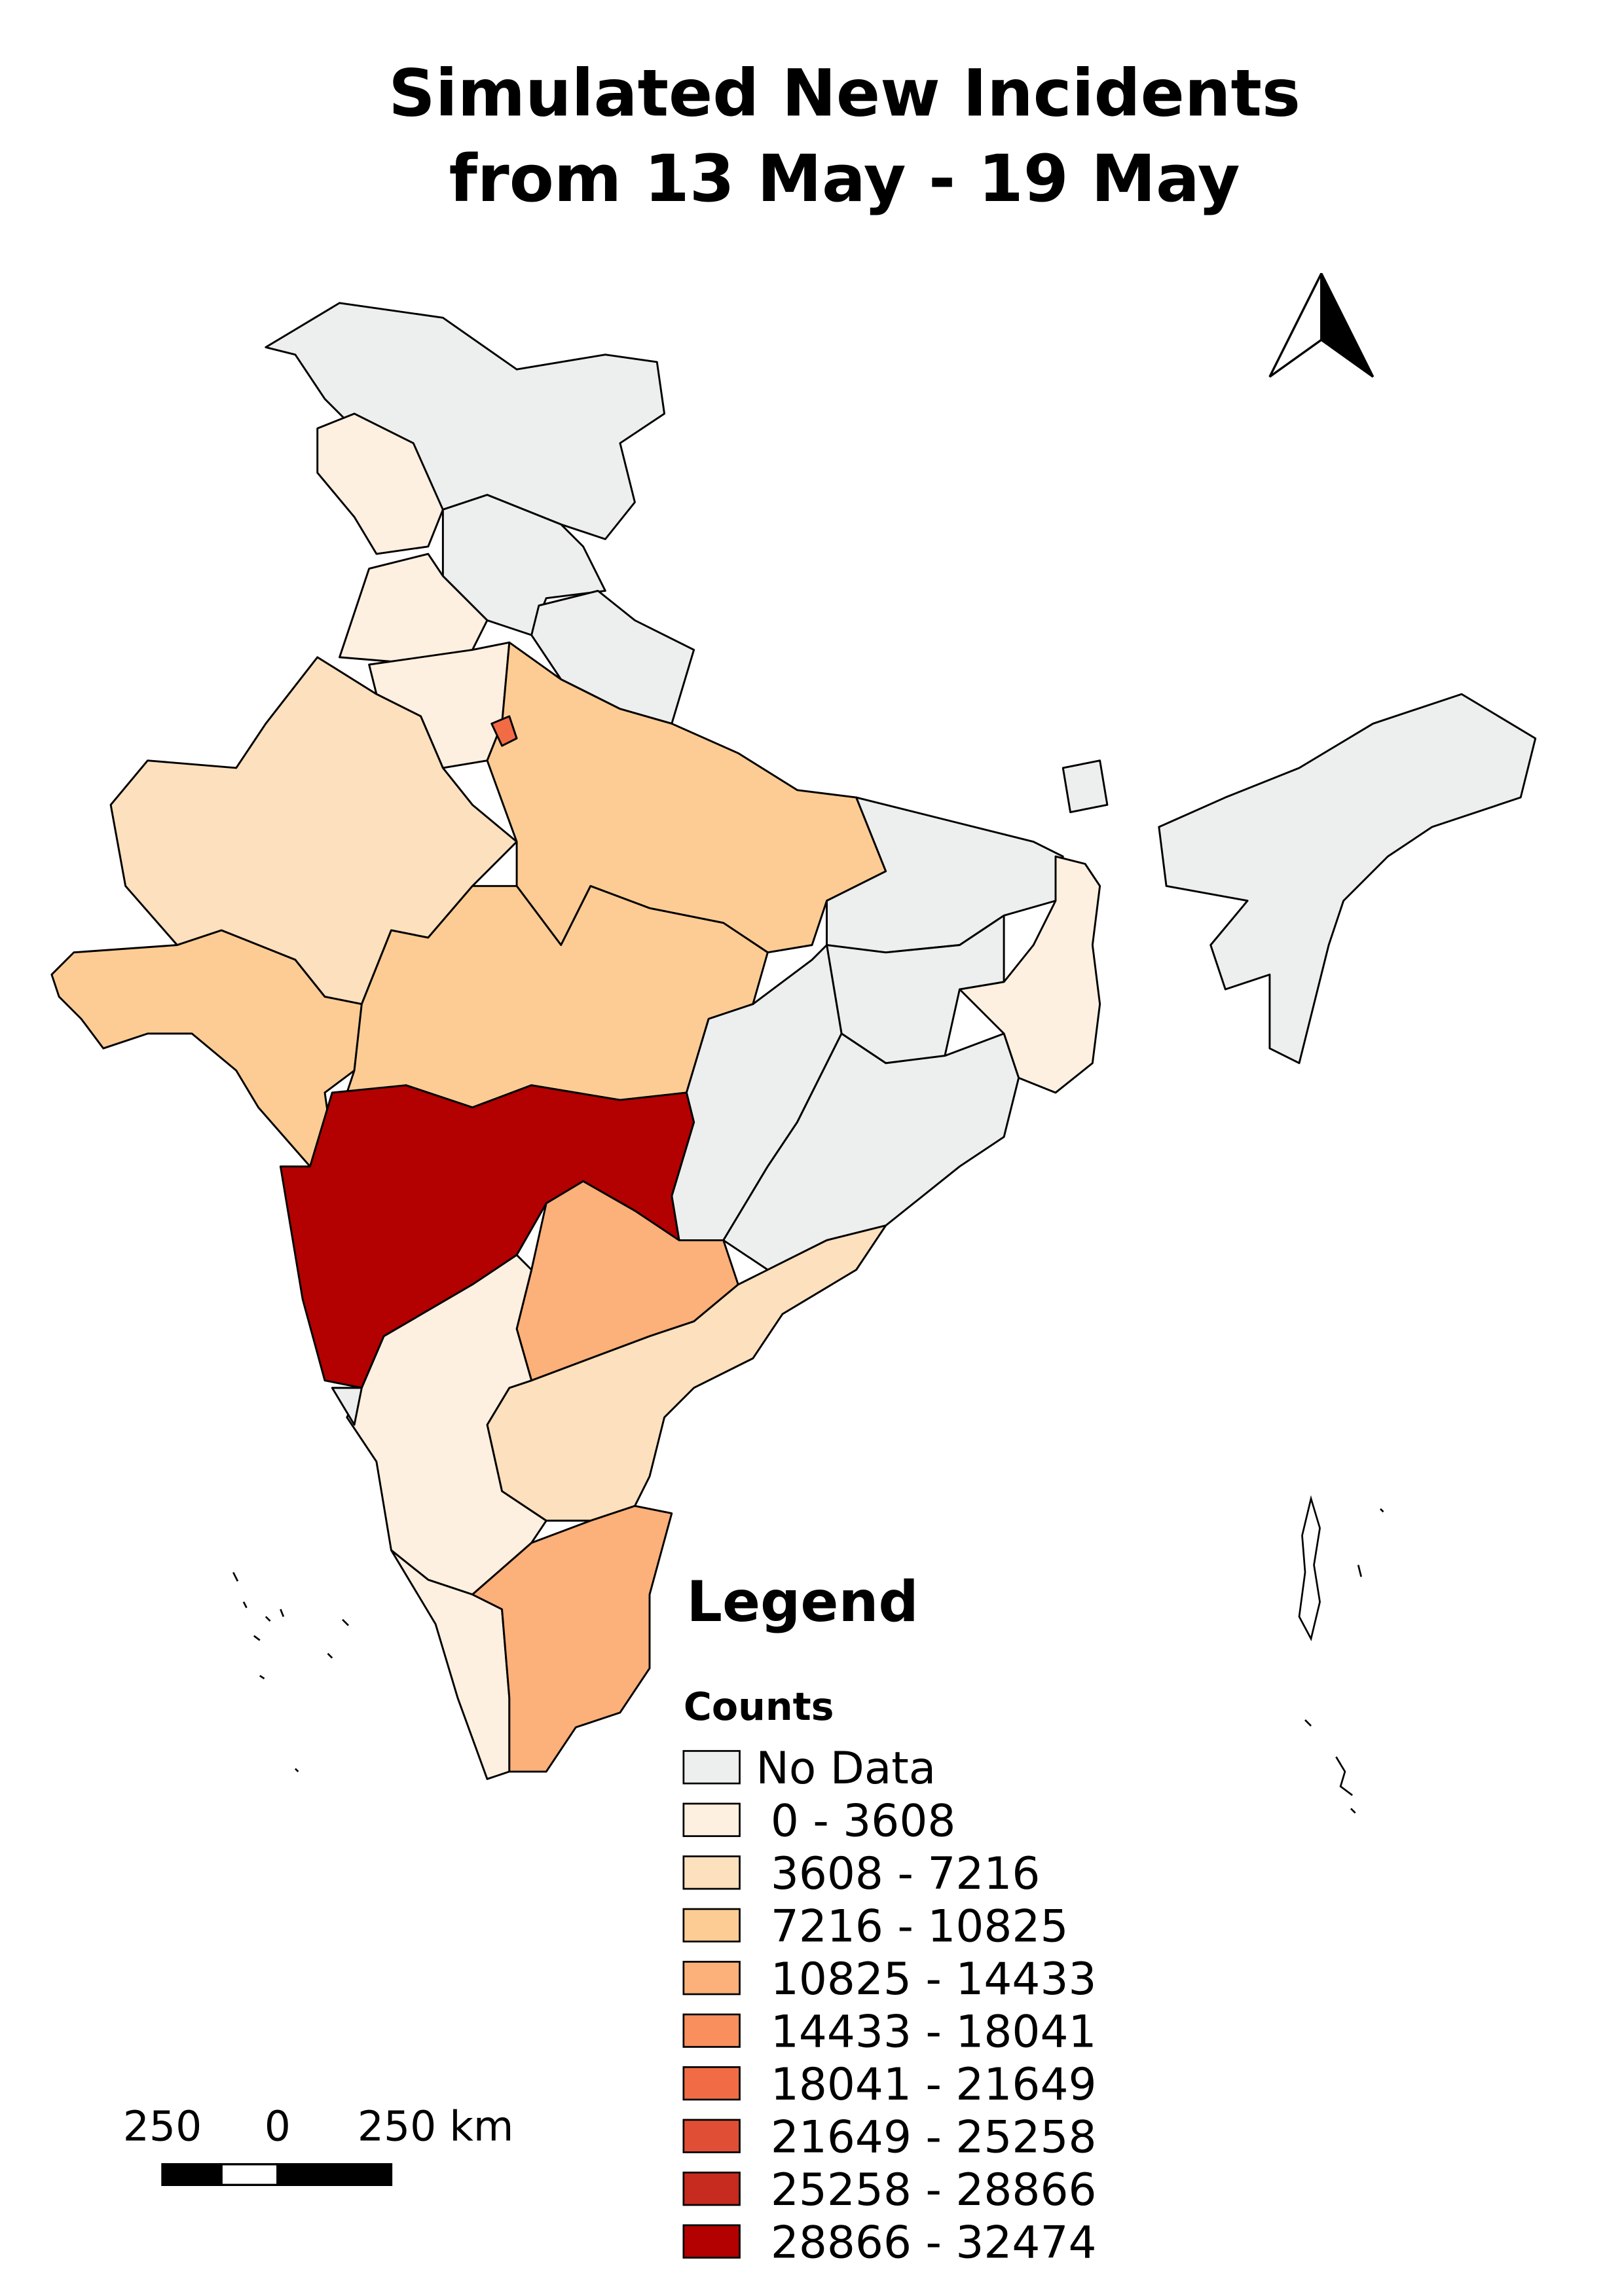  What do you see at coordinates (759, 1707) in the screenshot?
I see `legend-subtitle: Counts` at bounding box center [759, 1707].